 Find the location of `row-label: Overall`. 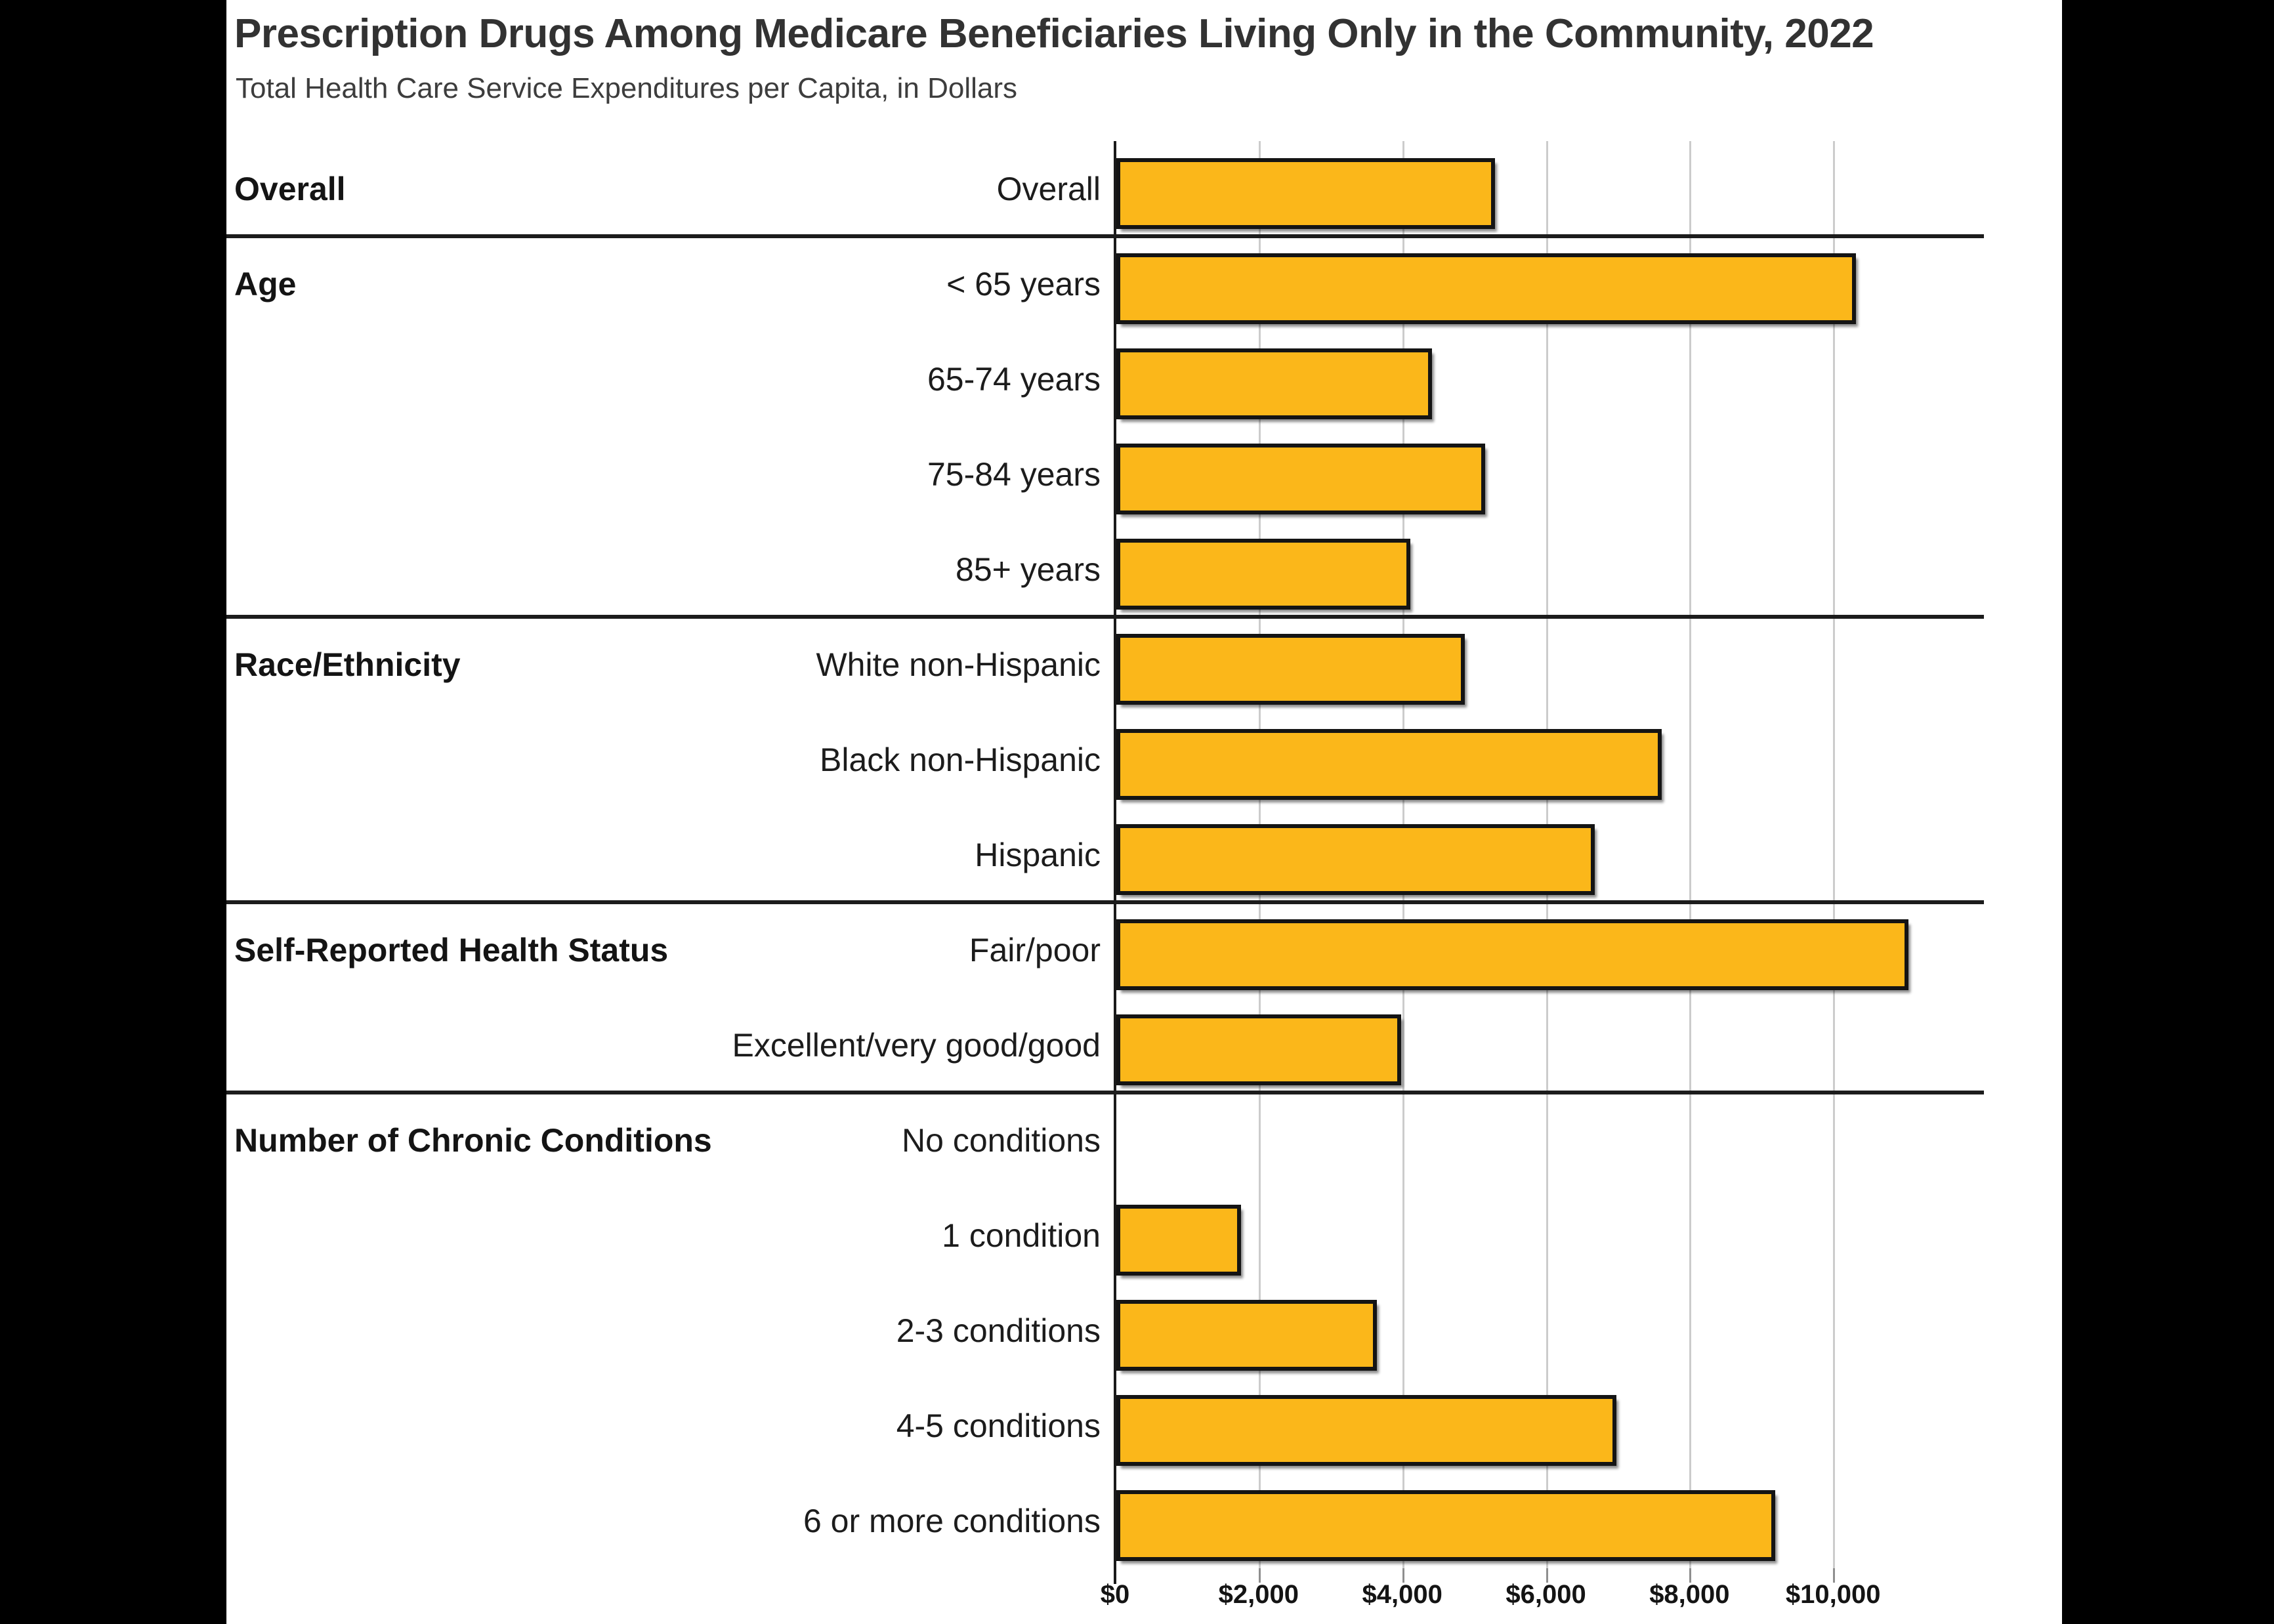

row-label: Overall is located at coordinates (1048, 188).